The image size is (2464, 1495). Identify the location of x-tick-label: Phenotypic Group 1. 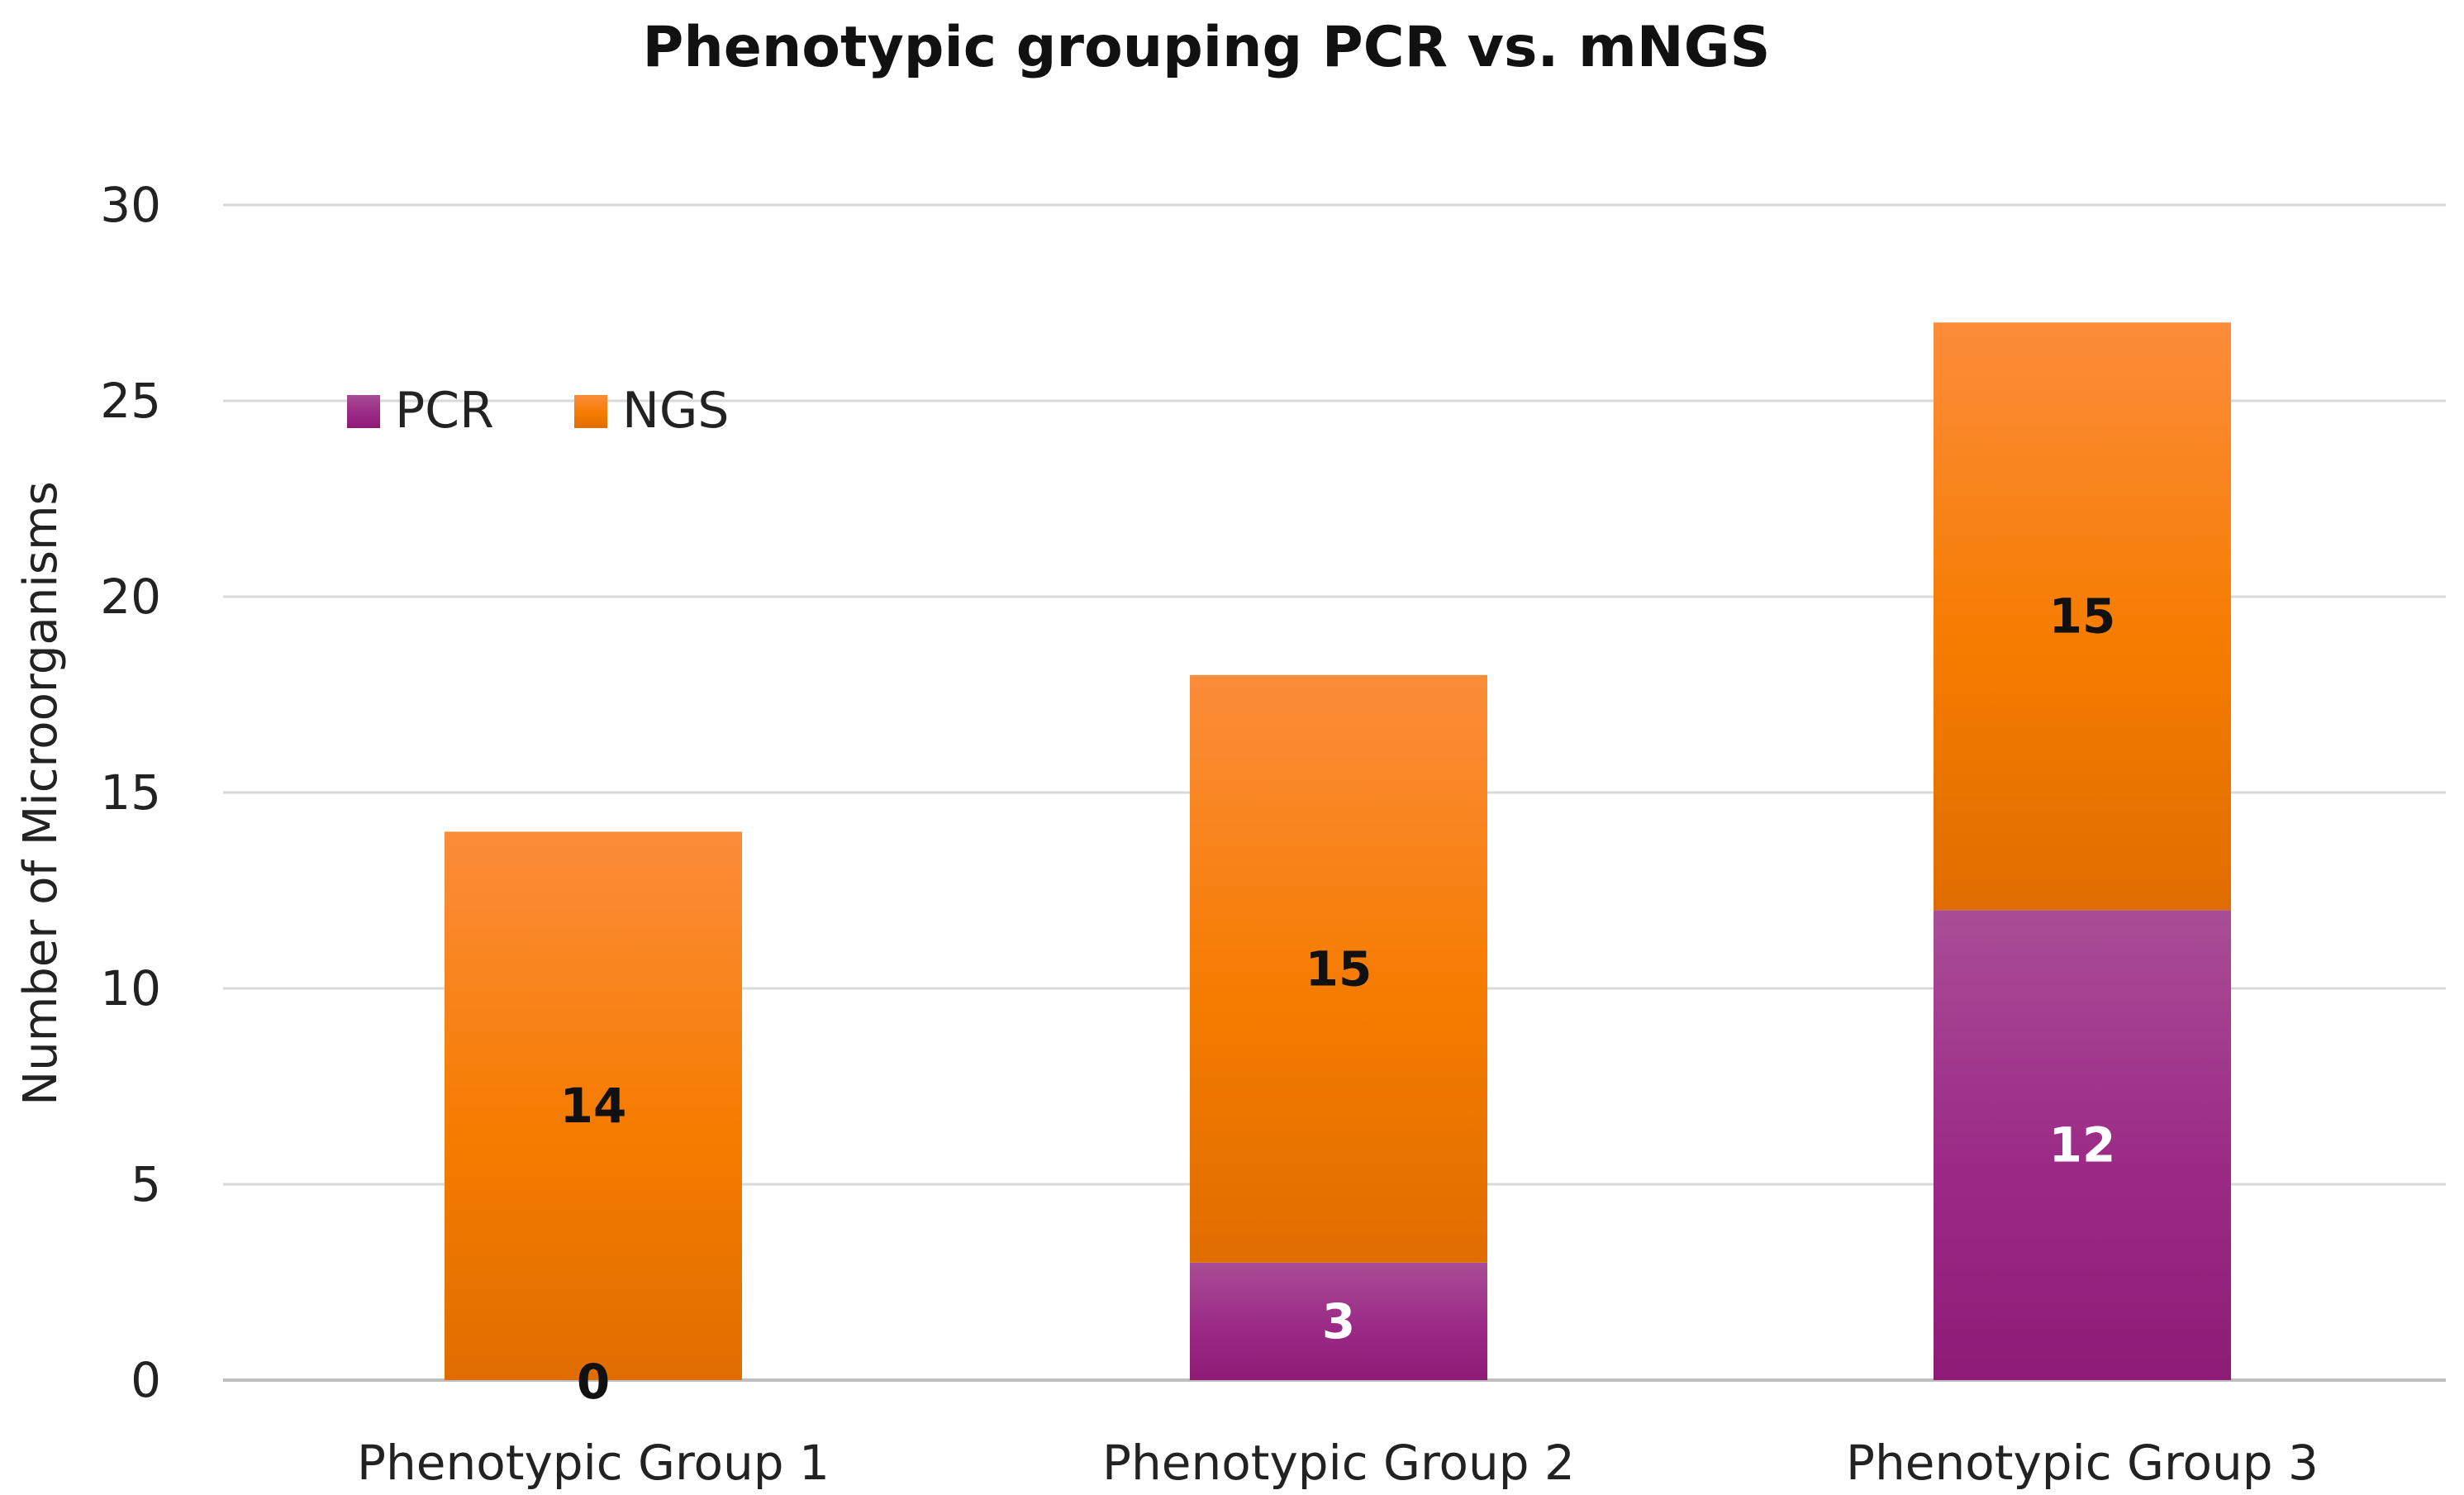
(593, 1463).